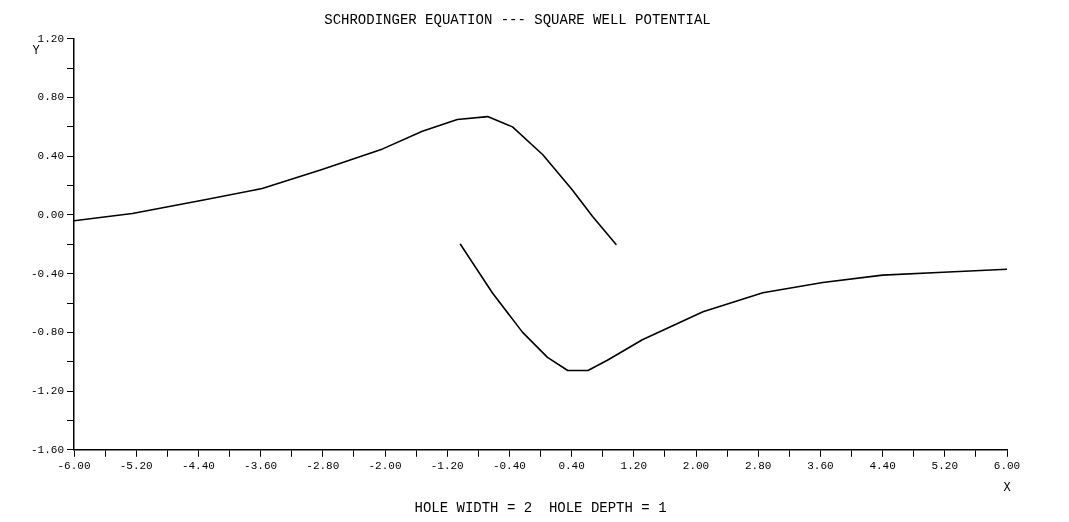  What do you see at coordinates (136, 466) in the screenshot?
I see `x-tick-label: -5.20` at bounding box center [136, 466].